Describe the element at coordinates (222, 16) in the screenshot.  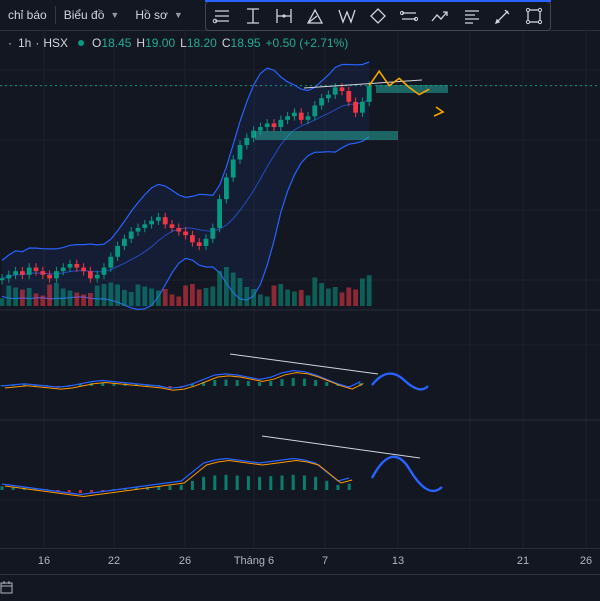
I see `trend-line-icon` at that location.